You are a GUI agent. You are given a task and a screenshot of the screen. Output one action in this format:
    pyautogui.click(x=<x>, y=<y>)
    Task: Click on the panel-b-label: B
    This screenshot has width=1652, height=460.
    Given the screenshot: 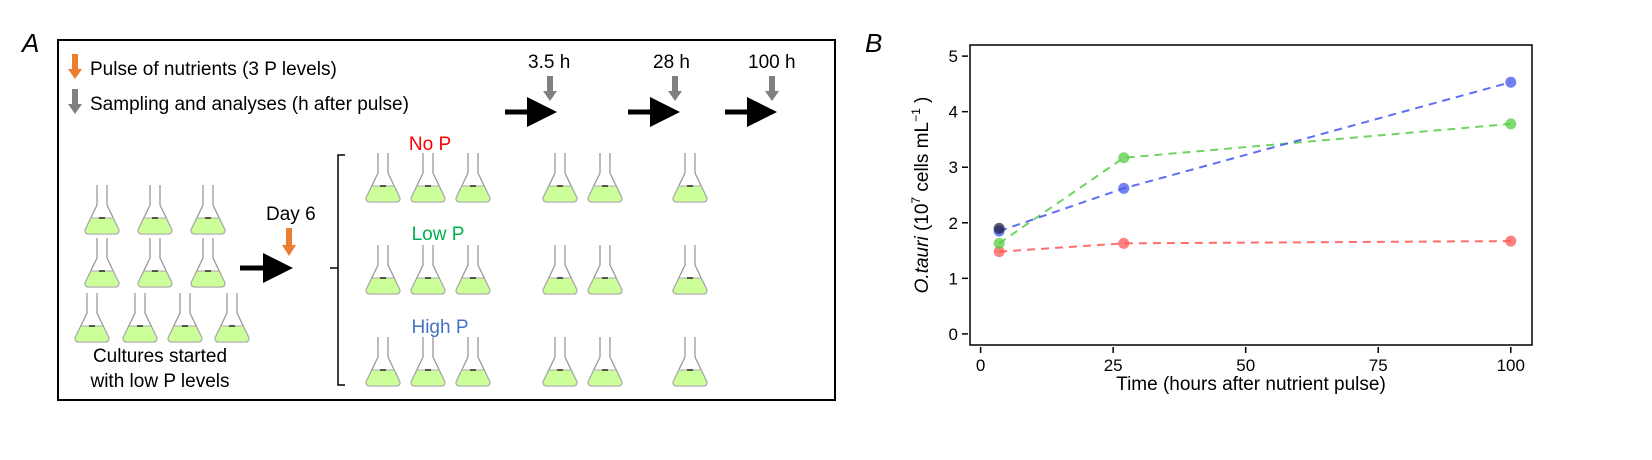 What is the action you would take?
    pyautogui.click(x=873, y=43)
    